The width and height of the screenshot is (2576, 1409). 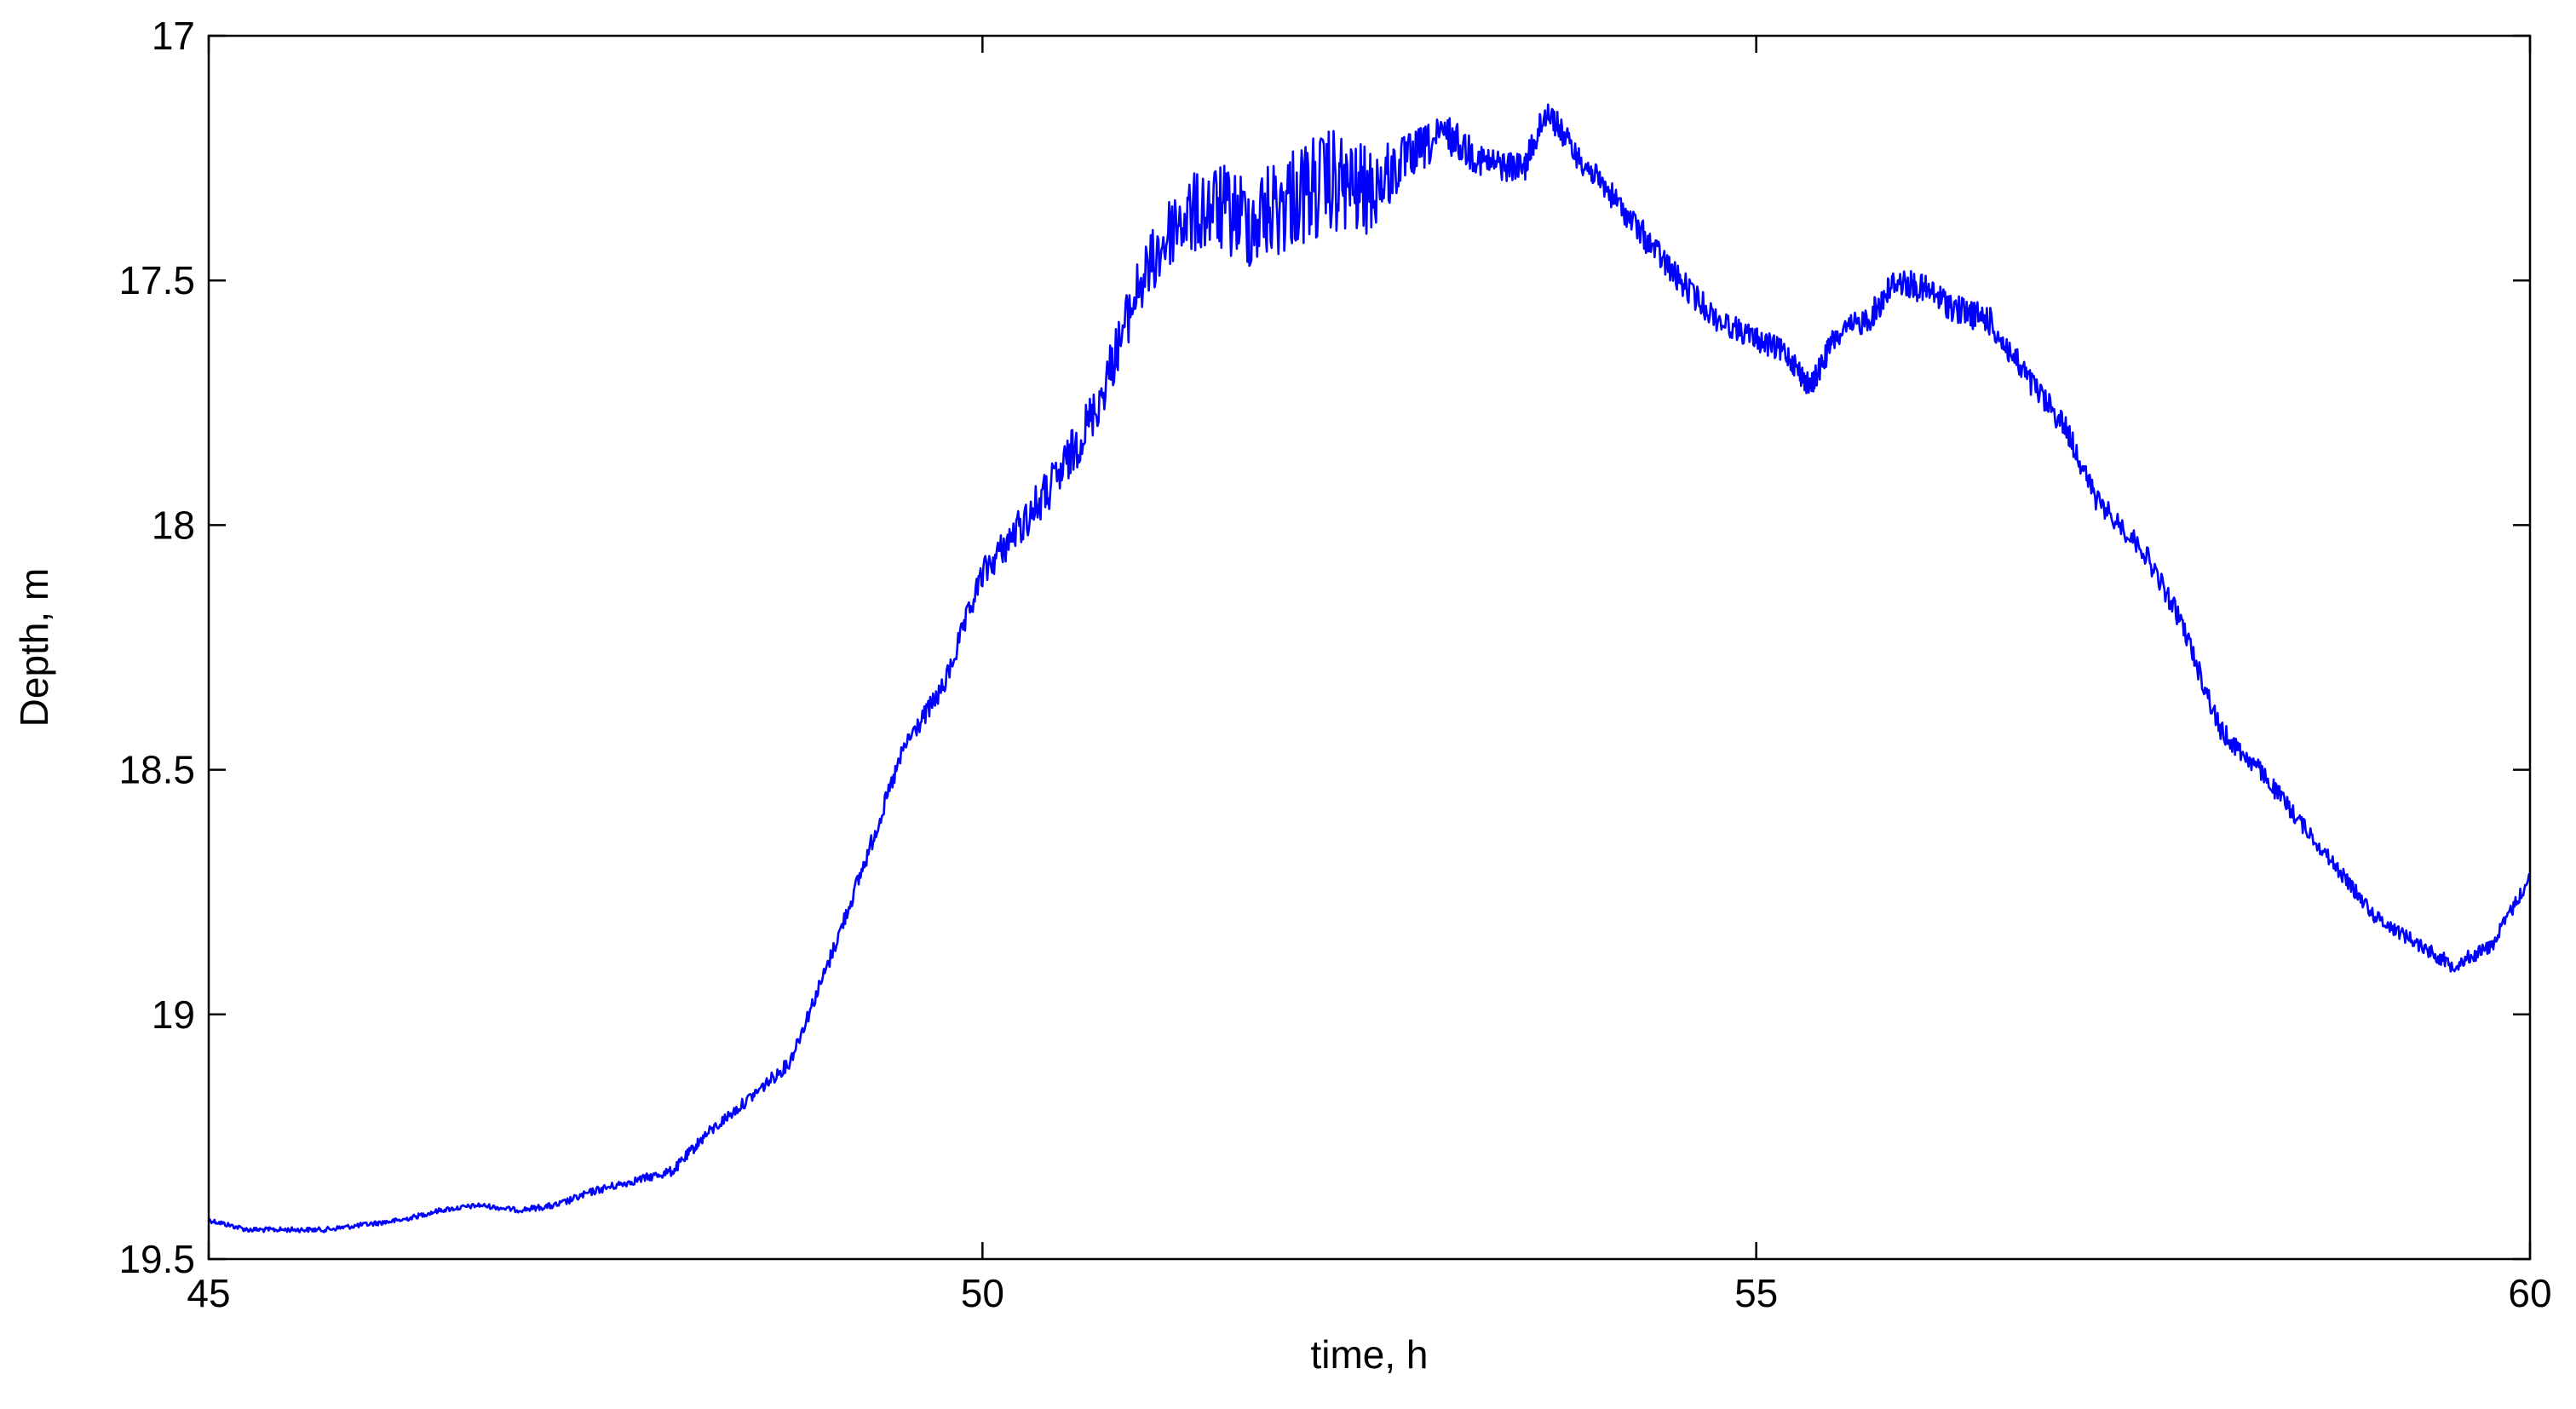 I want to click on y-tick-label: 19, so click(x=174, y=1014).